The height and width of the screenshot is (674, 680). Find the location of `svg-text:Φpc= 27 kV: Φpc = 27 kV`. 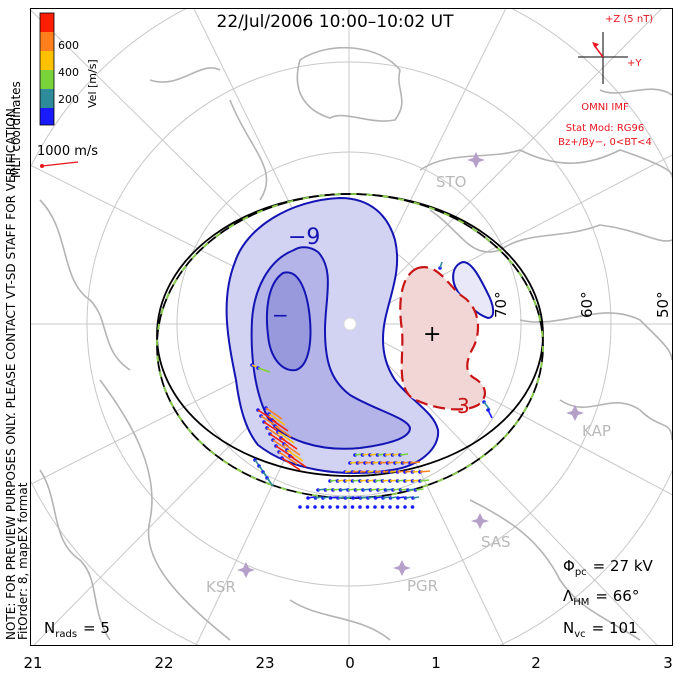

svg-text:Φpc= 27 kV: Φpc = 27 kV is located at coordinates (608, 567).